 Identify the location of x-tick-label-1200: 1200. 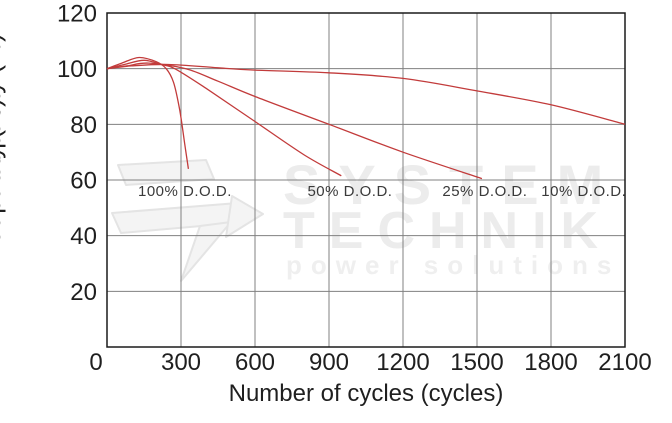
(402, 362).